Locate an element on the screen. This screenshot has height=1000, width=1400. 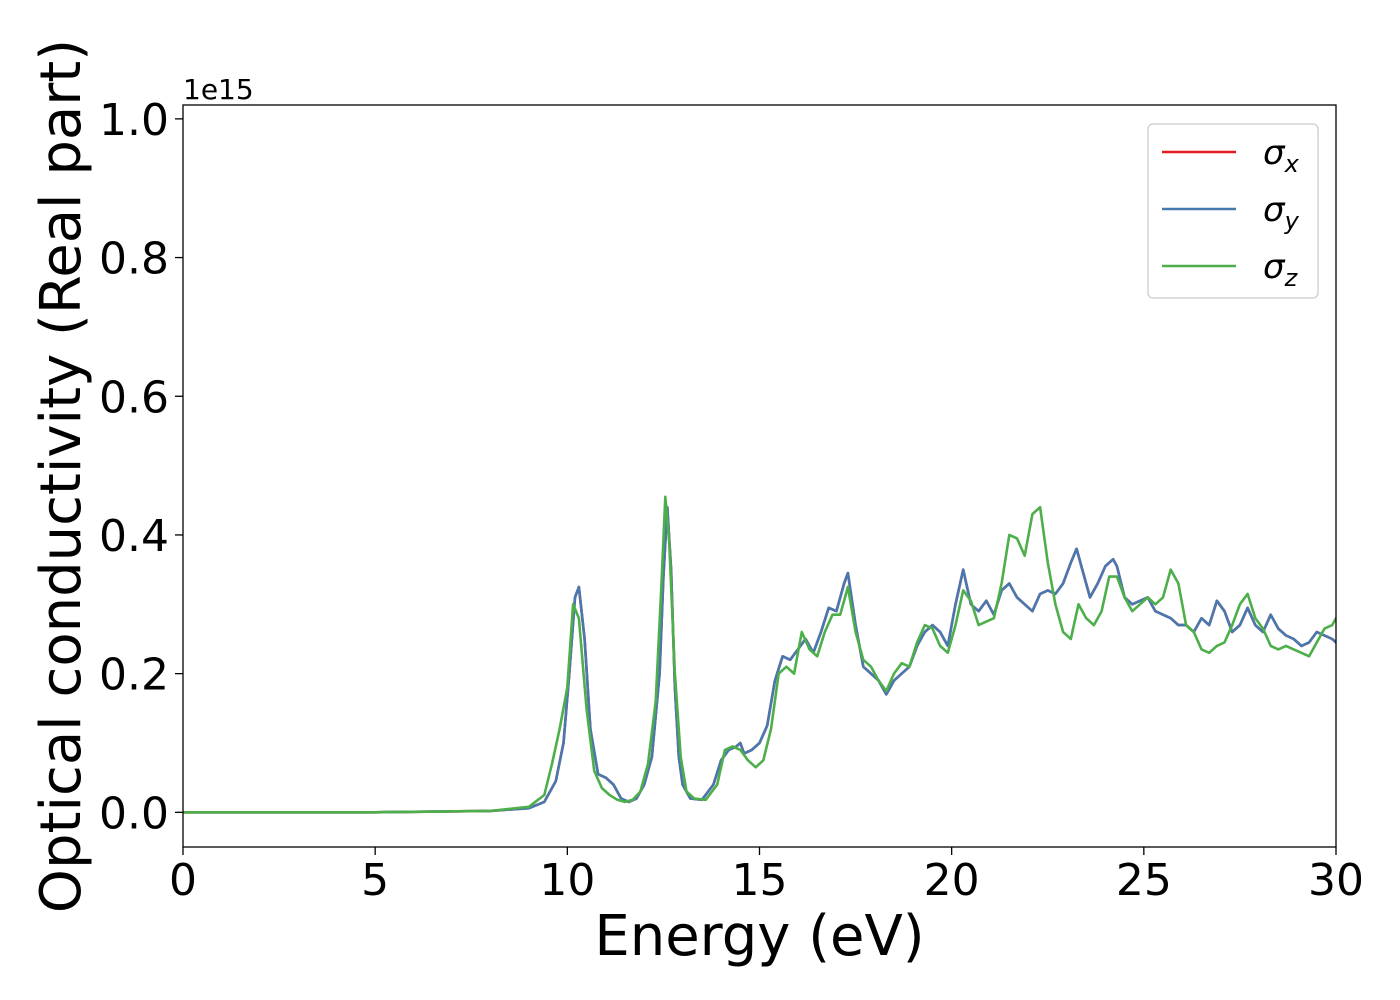
y-axis-offset-label: 1e15 is located at coordinates (218, 89).